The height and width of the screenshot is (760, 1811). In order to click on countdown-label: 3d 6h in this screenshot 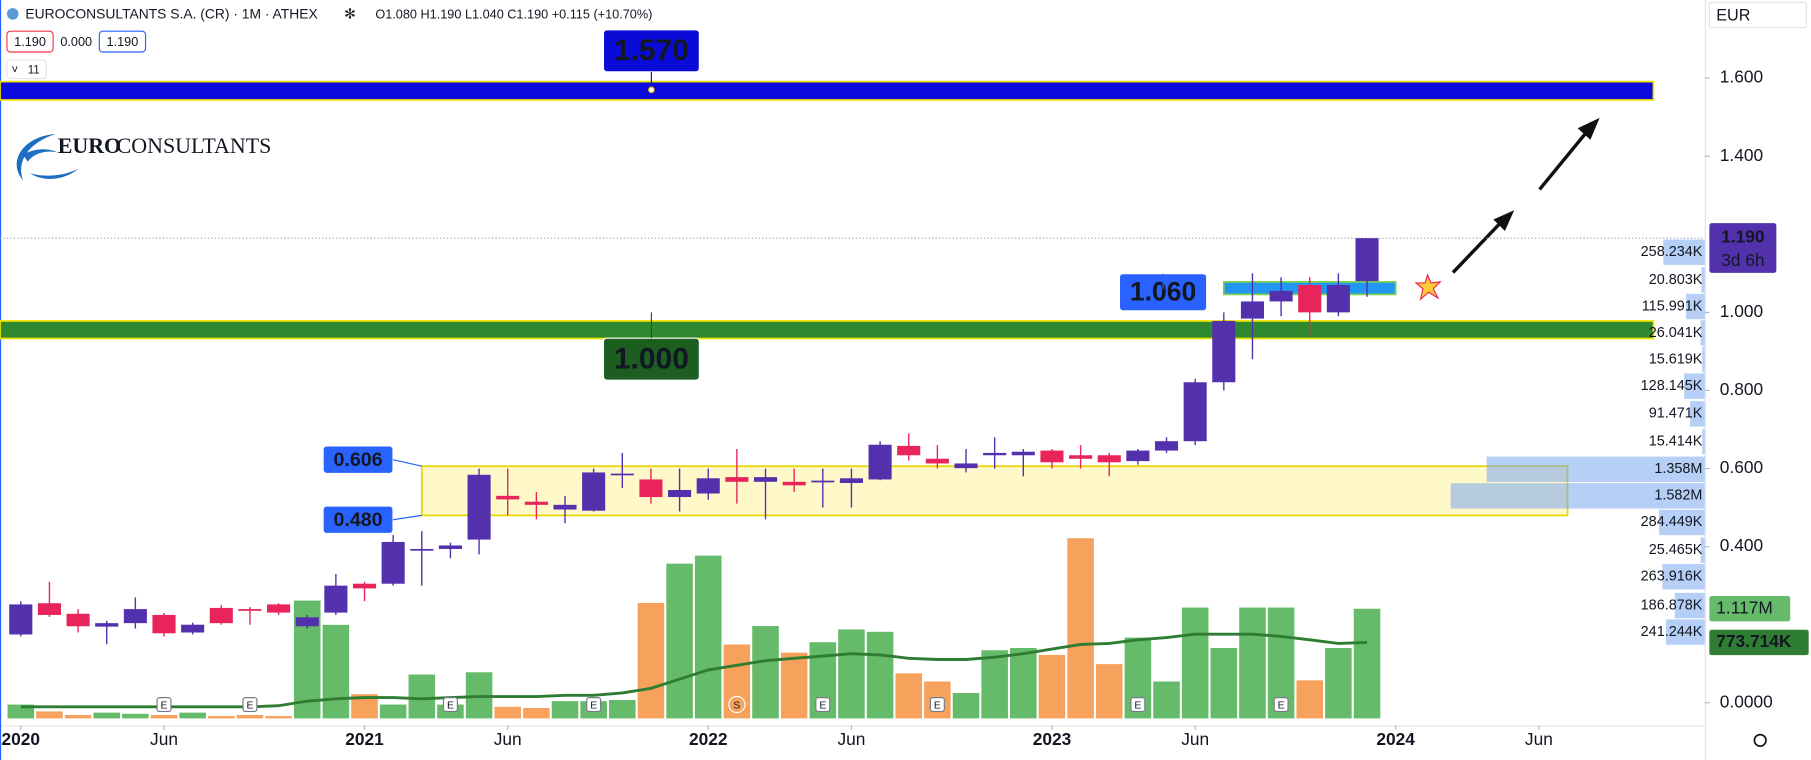, I will do `click(1742, 260)`.